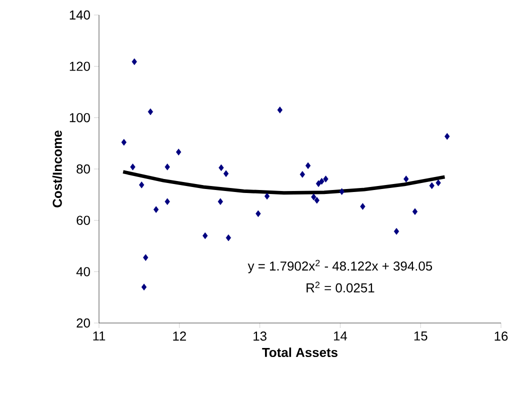 The width and height of the screenshot is (523, 409). What do you see at coordinates (57, 169) in the screenshot?
I see `y-axis-title: Cost/Income` at bounding box center [57, 169].